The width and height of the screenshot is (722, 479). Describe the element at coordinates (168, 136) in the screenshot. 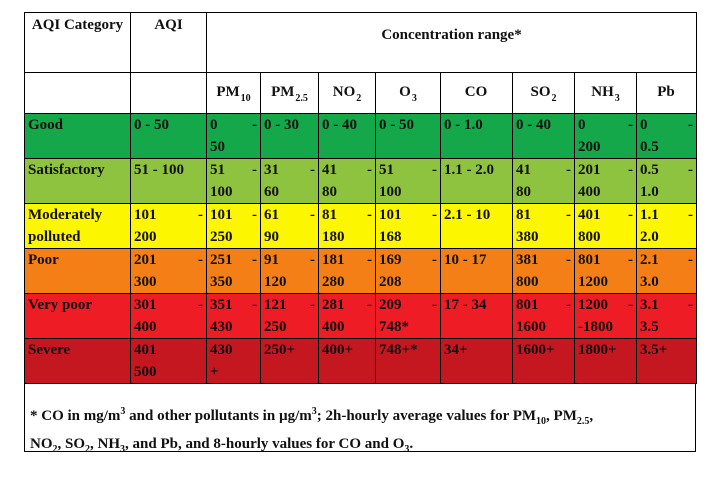

I see `aqi-range-cell: 0 - 50` at that location.